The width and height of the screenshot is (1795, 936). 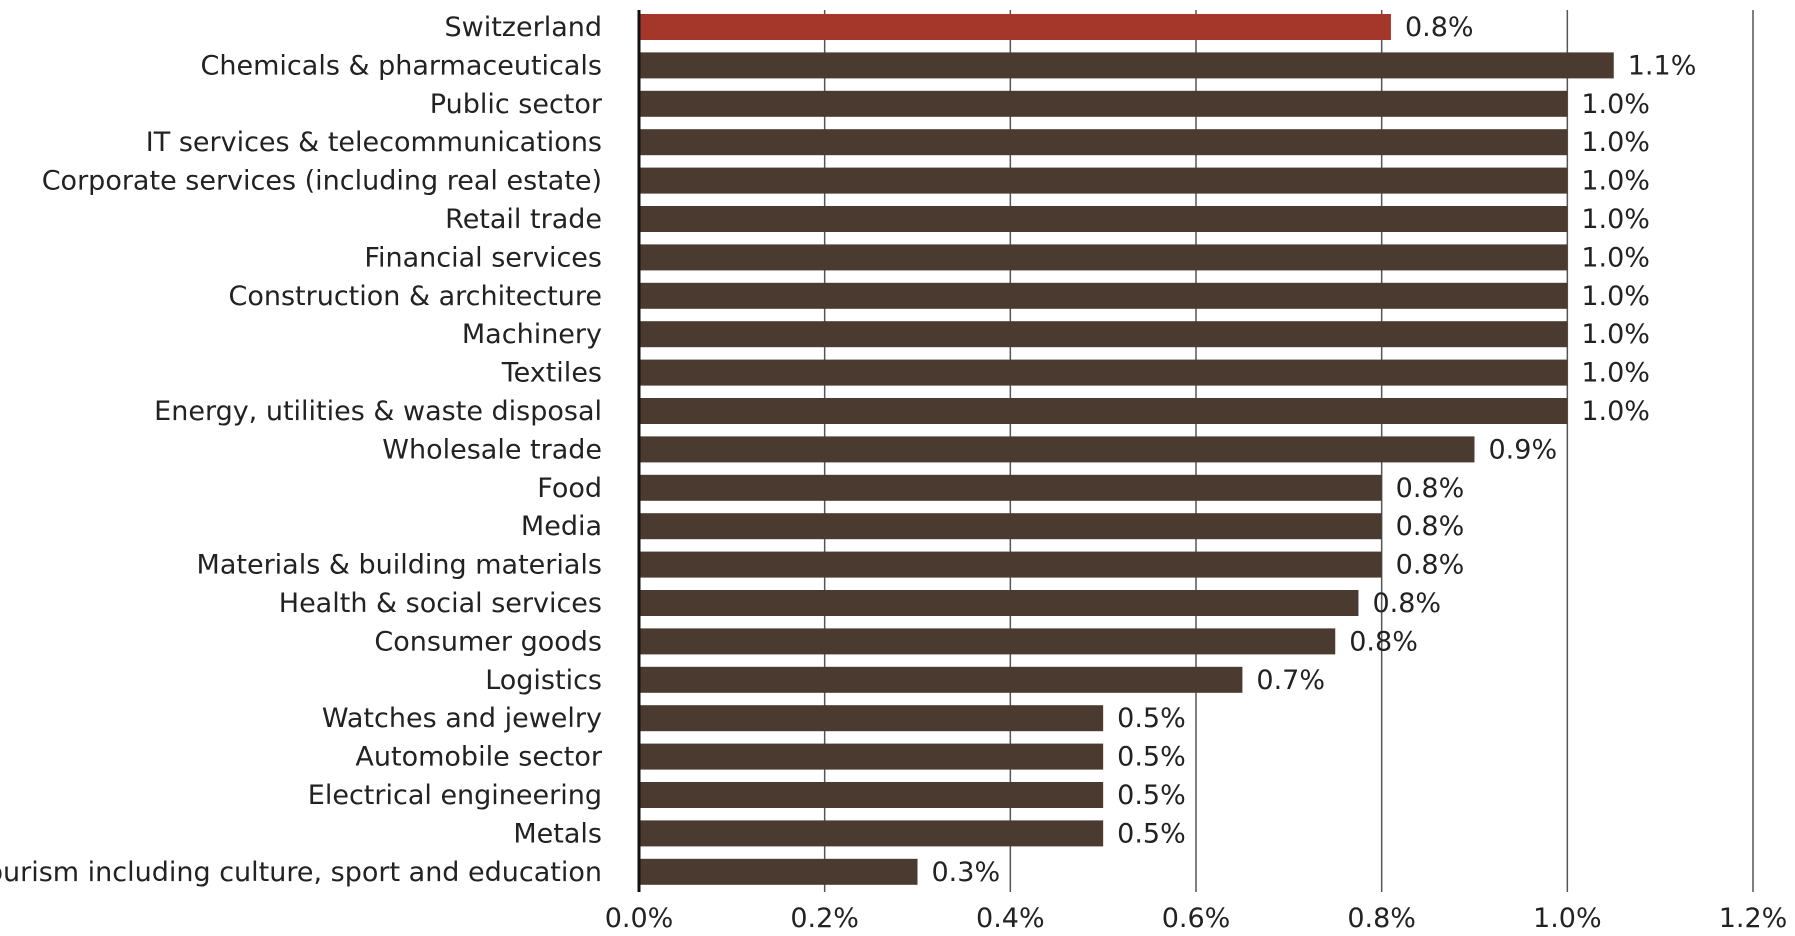 What do you see at coordinates (399, 565) in the screenshot?
I see `category-label: Materials & building materials` at bounding box center [399, 565].